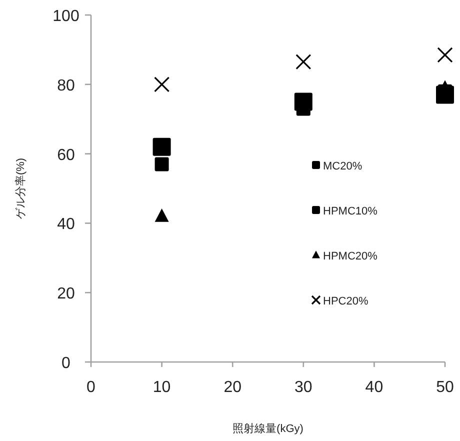 This screenshot has height=441, width=460. Describe the element at coordinates (268, 428) in the screenshot. I see `x-axis-title: 照射線量(kGy)` at that location.